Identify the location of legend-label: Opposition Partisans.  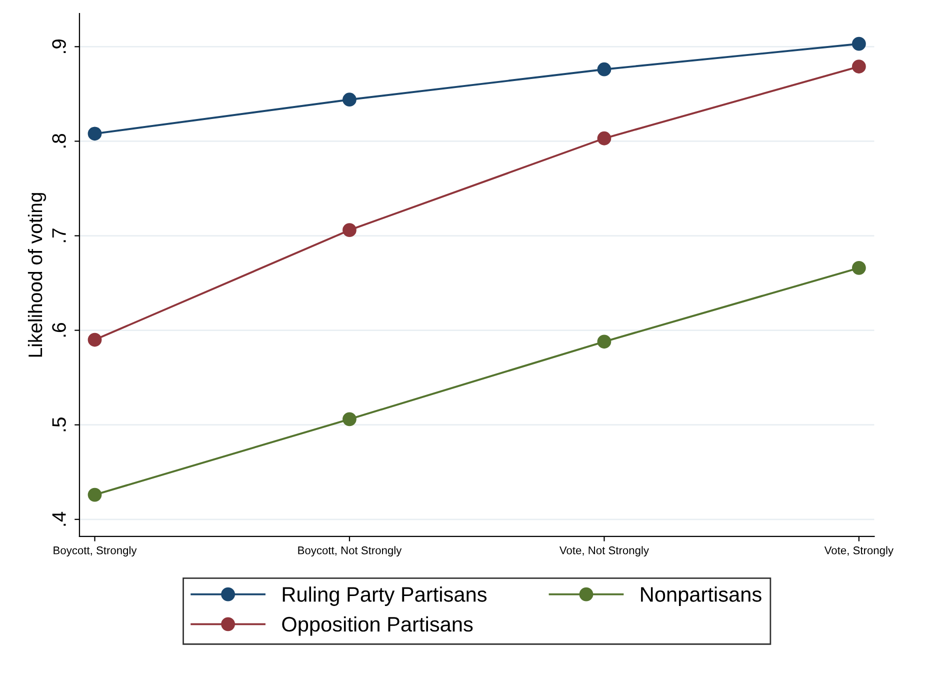
(377, 626).